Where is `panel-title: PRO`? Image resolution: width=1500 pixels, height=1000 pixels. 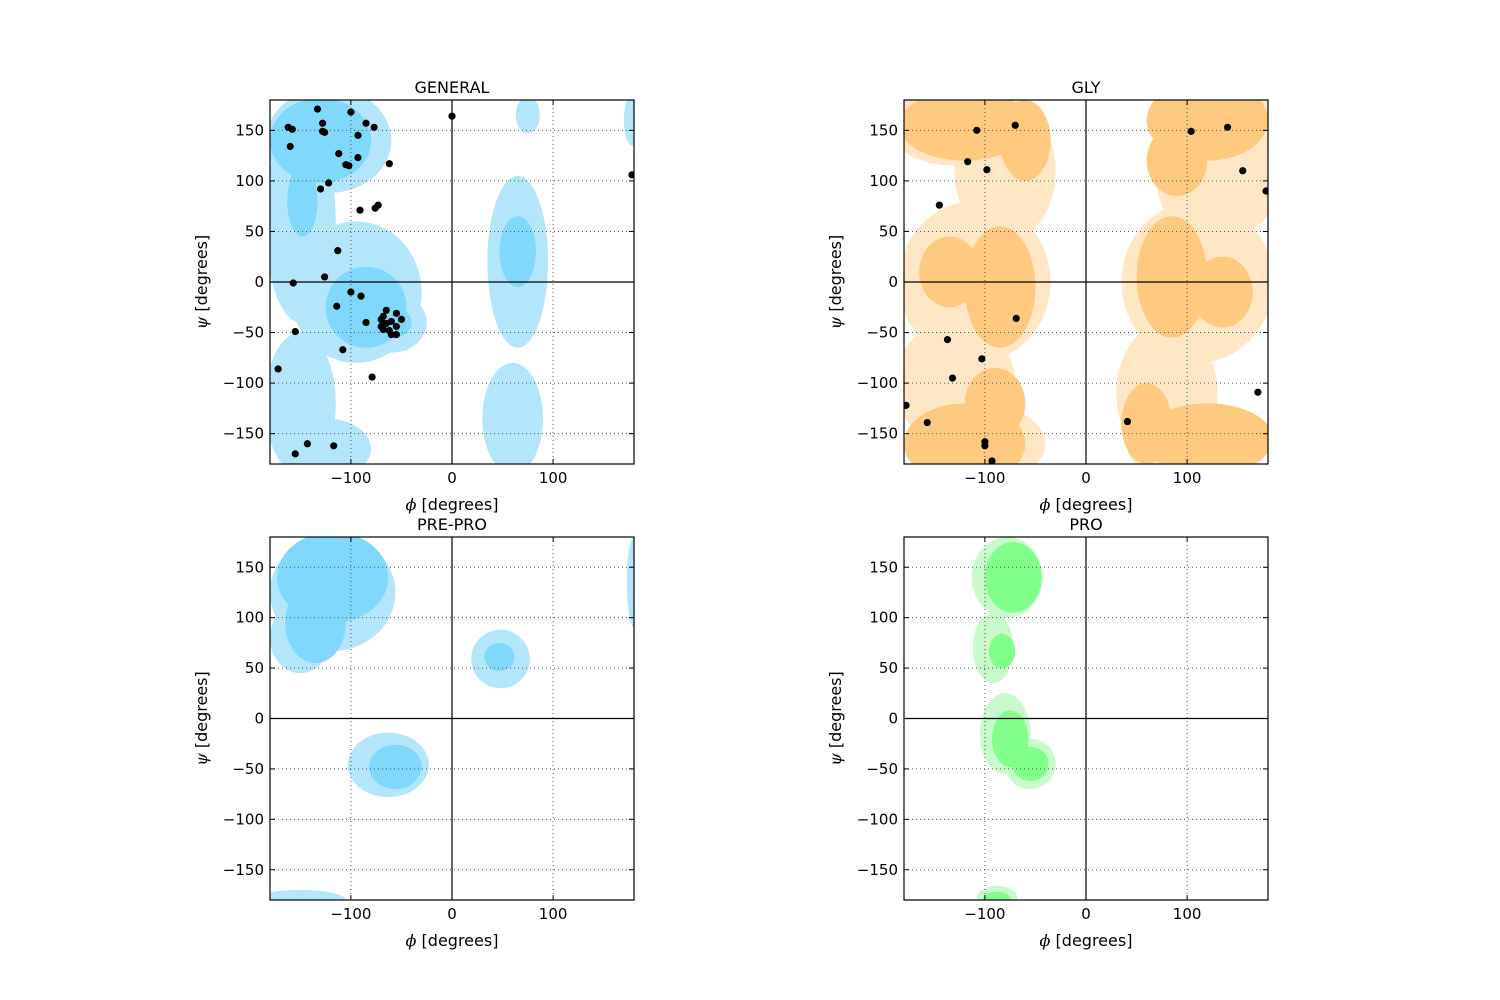 panel-title: PRO is located at coordinates (1085, 524).